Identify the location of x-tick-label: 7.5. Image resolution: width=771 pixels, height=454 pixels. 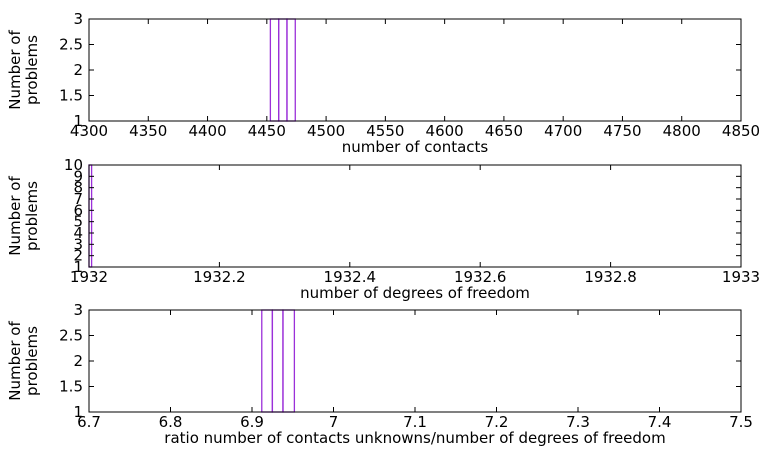
(741, 422).